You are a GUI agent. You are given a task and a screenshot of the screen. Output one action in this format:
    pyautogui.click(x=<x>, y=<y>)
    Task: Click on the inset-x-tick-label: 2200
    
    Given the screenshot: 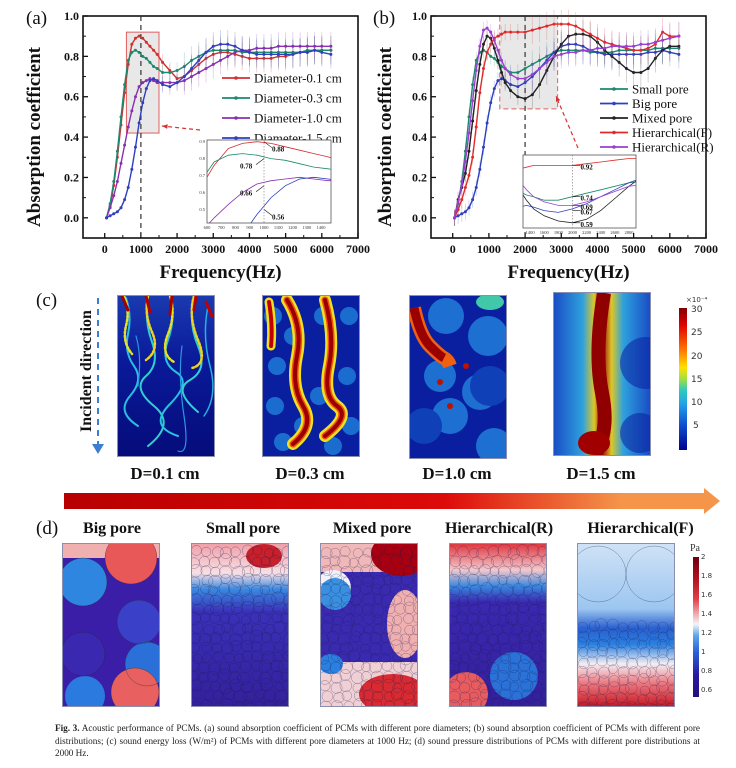 What is the action you would take?
    pyautogui.click(x=587, y=232)
    